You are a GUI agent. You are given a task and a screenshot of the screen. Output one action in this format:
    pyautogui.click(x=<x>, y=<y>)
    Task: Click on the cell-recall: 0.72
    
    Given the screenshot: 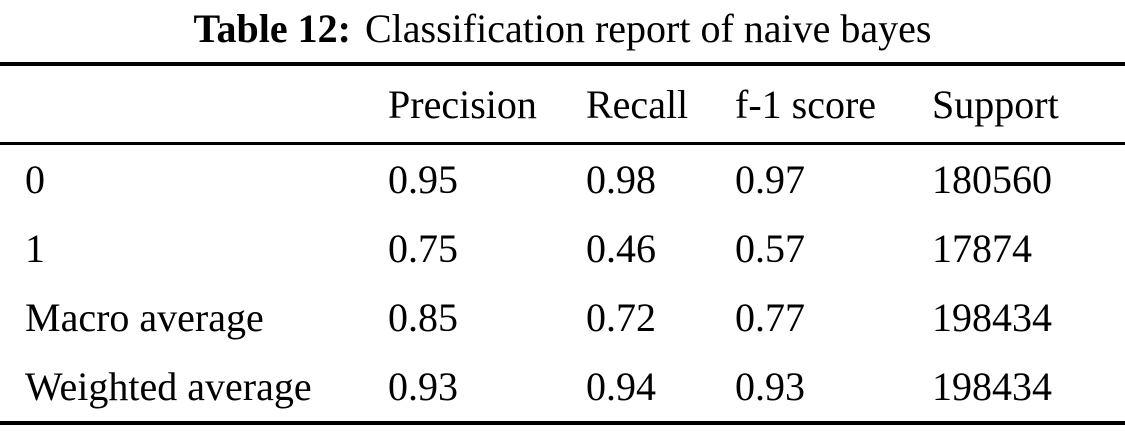 What is the action you would take?
    pyautogui.click(x=621, y=317)
    